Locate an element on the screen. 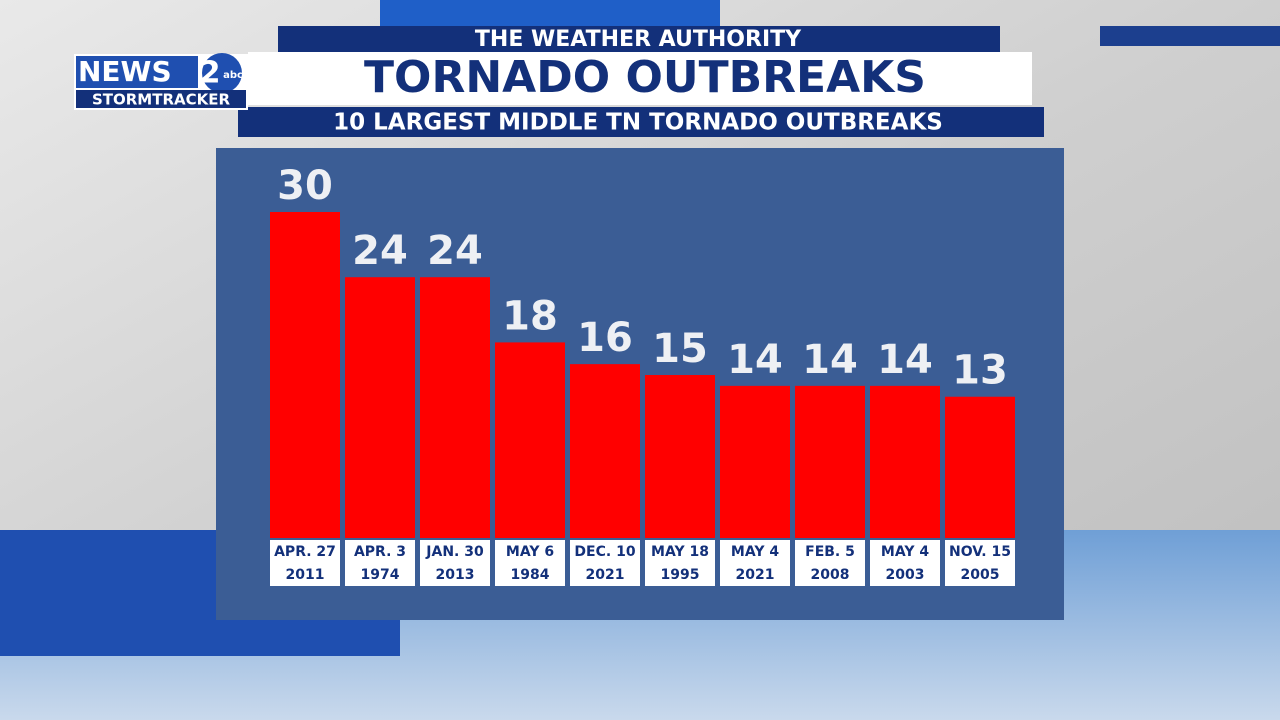  x-tick-label: APR. 3 is located at coordinates (380, 552).